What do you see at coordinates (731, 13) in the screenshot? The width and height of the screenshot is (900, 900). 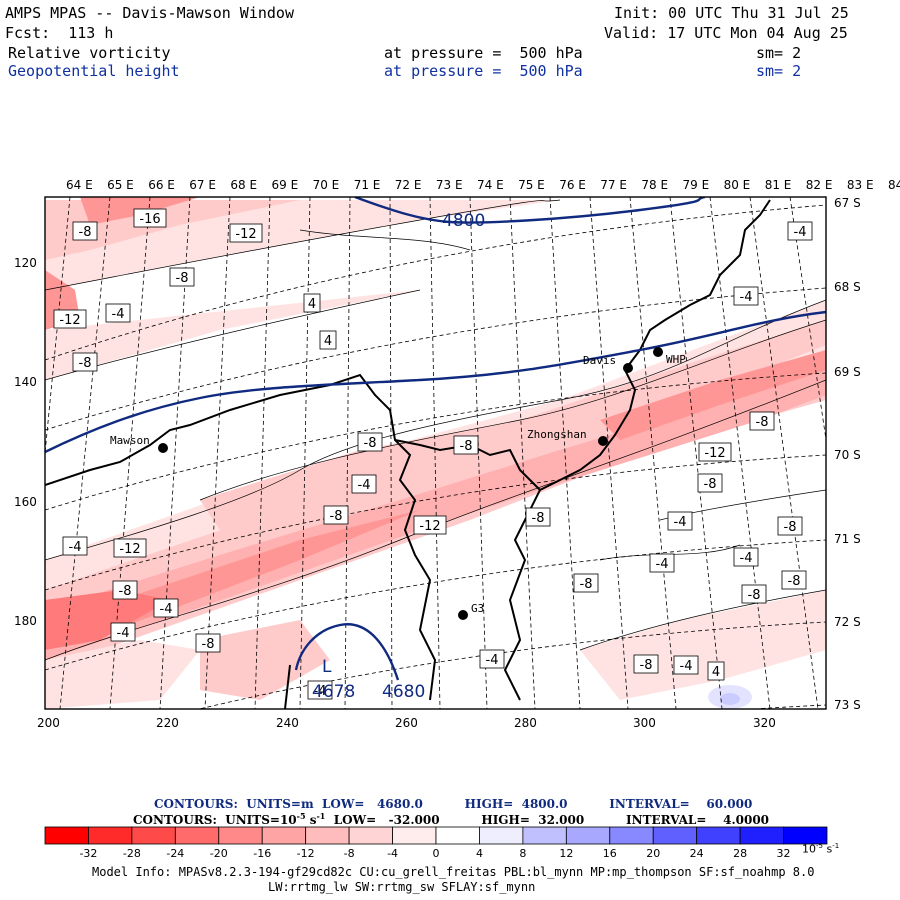 I see `init-time: Init: 00 UTC Thu 31 Jul 25` at bounding box center [731, 13].